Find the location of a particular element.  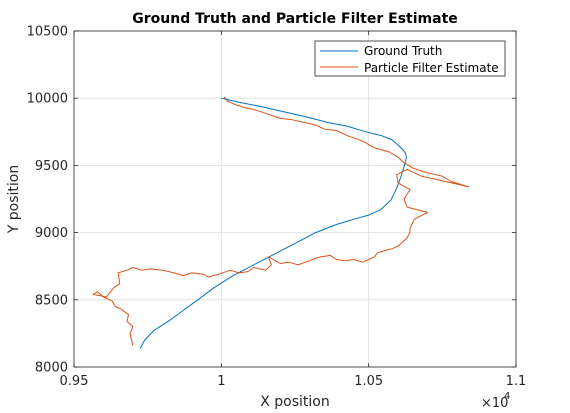

x-tick-label: 0.95 is located at coordinates (74, 381).